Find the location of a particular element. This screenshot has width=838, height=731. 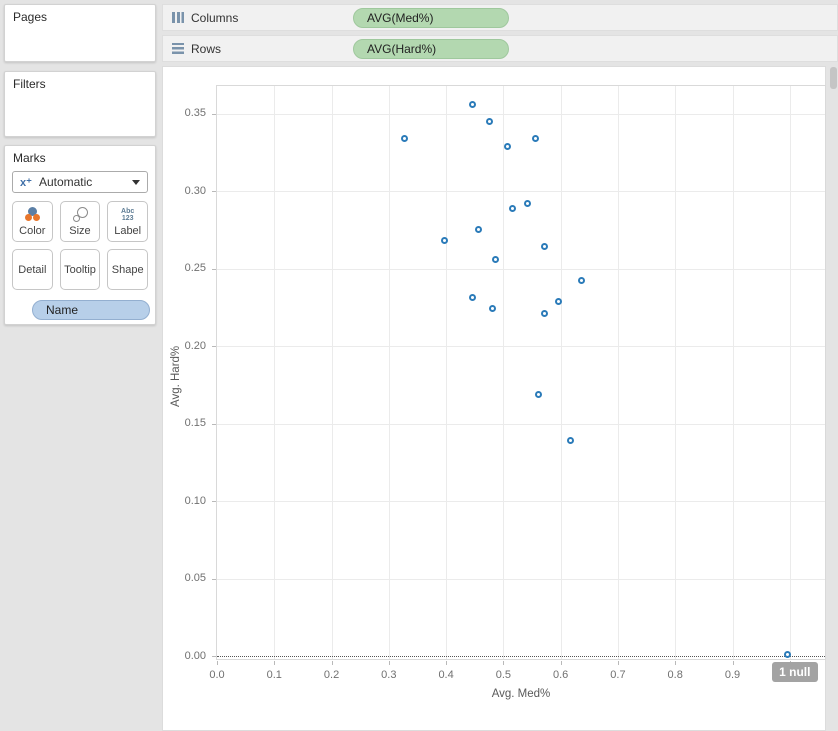

x-axis-tick-label: 0.7 is located at coordinates (618, 675).